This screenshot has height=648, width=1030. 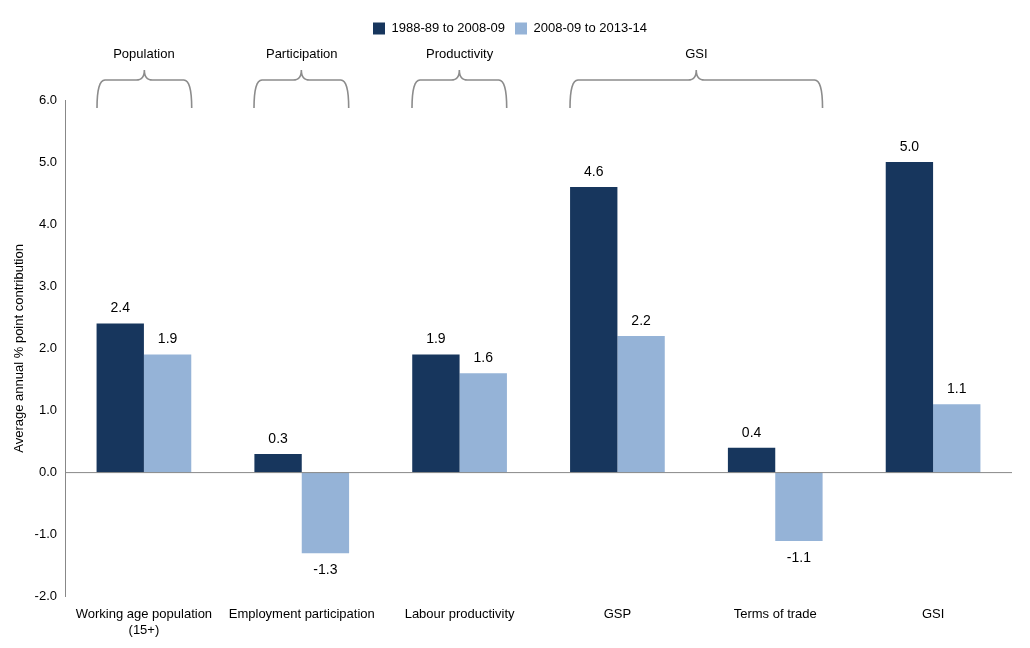 What do you see at coordinates (47, 223) in the screenshot?
I see `y-tick-label: 4.0` at bounding box center [47, 223].